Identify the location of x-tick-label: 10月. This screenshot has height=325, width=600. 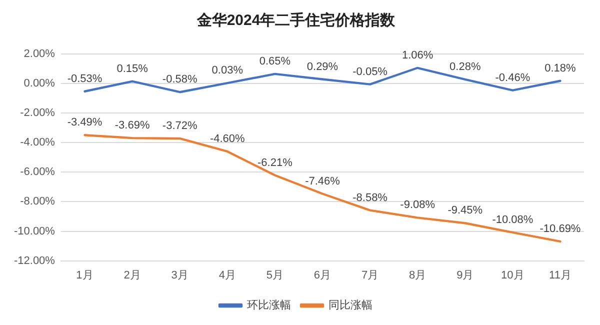
(512, 275).